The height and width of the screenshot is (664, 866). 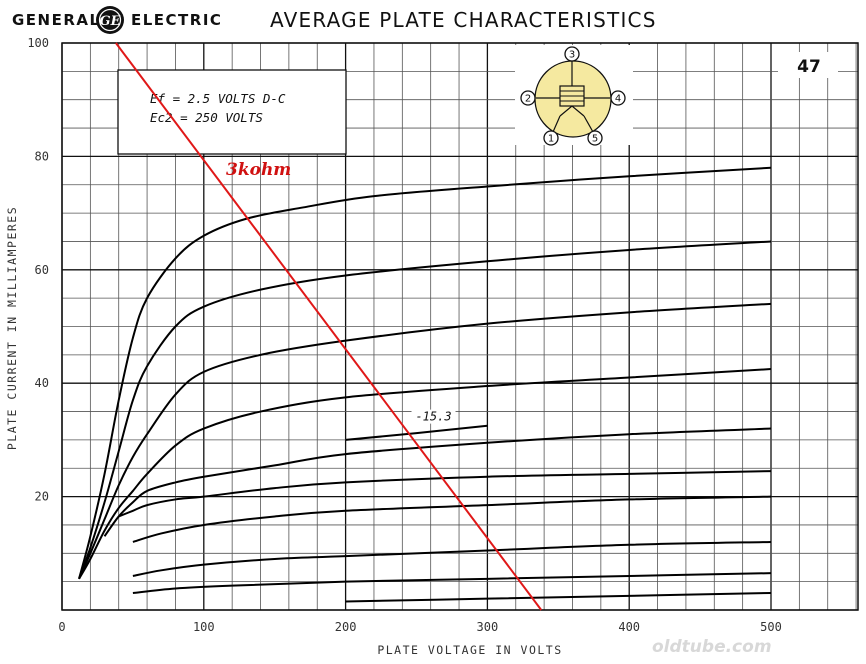 What do you see at coordinates (42, 497) in the screenshot?
I see `y-tick-label: 20` at bounding box center [42, 497].